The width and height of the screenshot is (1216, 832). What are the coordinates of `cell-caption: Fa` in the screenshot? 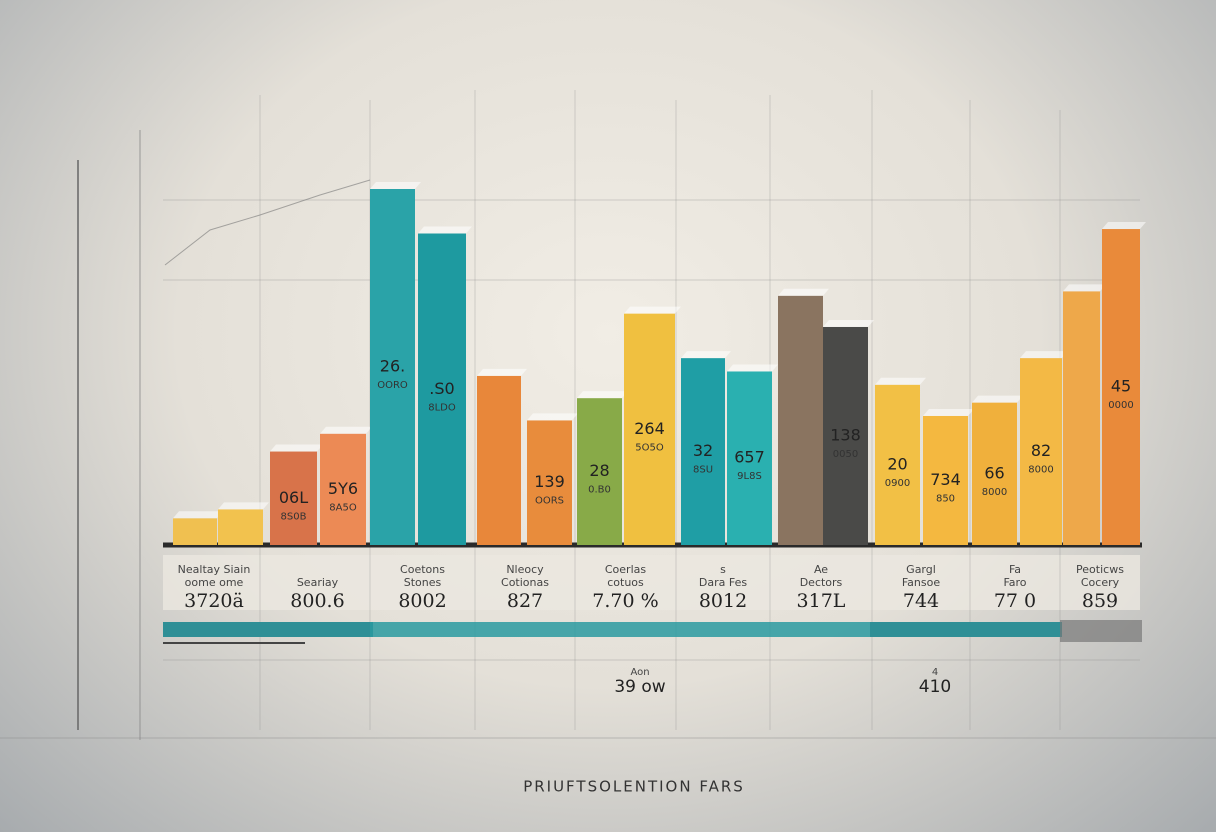 It's located at (1015, 569).